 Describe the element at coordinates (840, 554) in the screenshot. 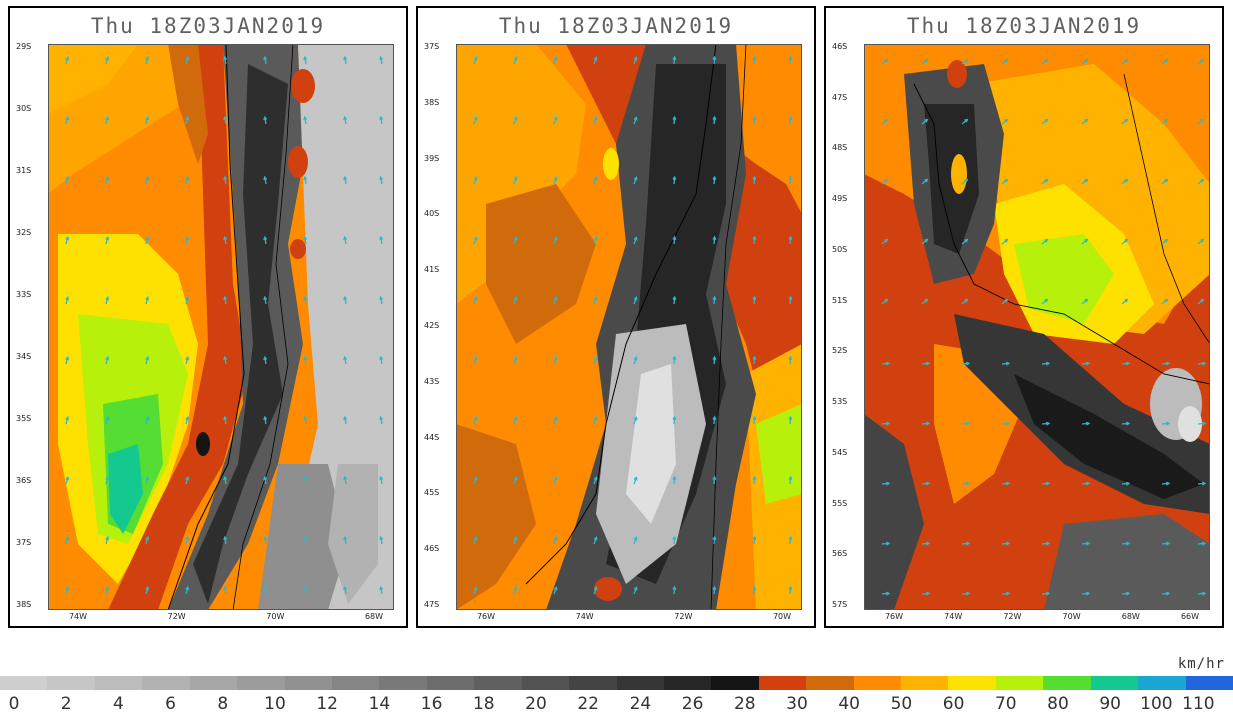

I see `latitude-tick-label: 56S` at that location.